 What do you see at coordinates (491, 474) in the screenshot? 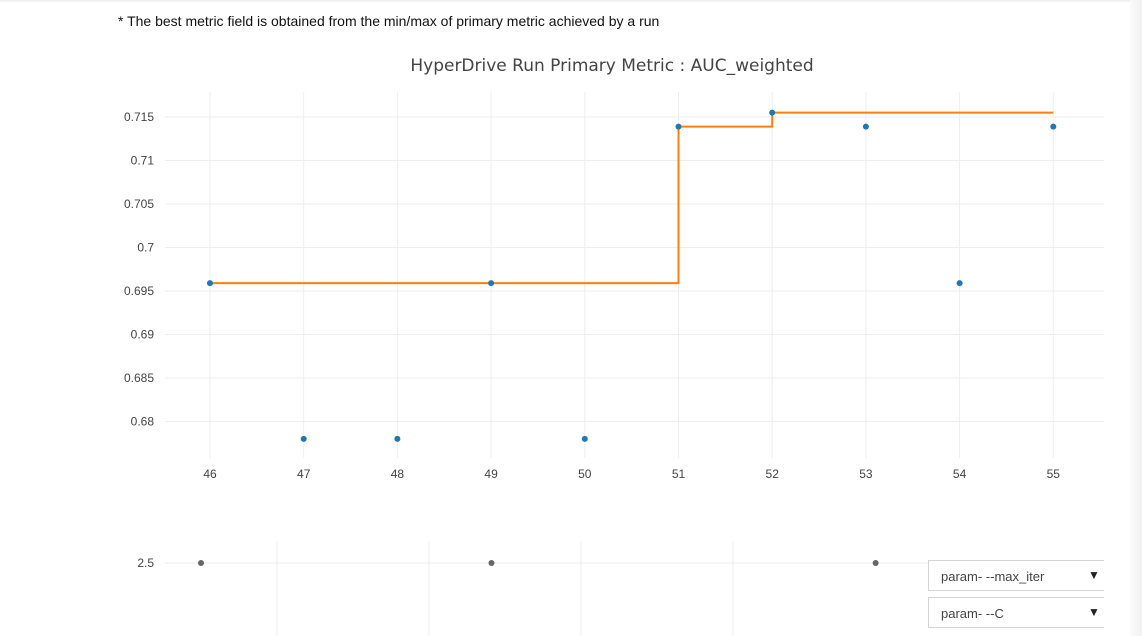
I see `x-tick-label: 49` at bounding box center [491, 474].